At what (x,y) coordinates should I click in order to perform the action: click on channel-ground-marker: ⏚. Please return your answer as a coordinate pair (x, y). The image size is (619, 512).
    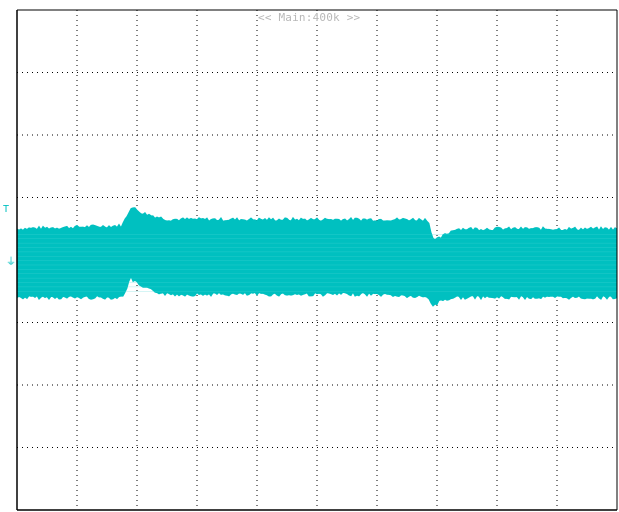
    Looking at the image, I should click on (11, 262).